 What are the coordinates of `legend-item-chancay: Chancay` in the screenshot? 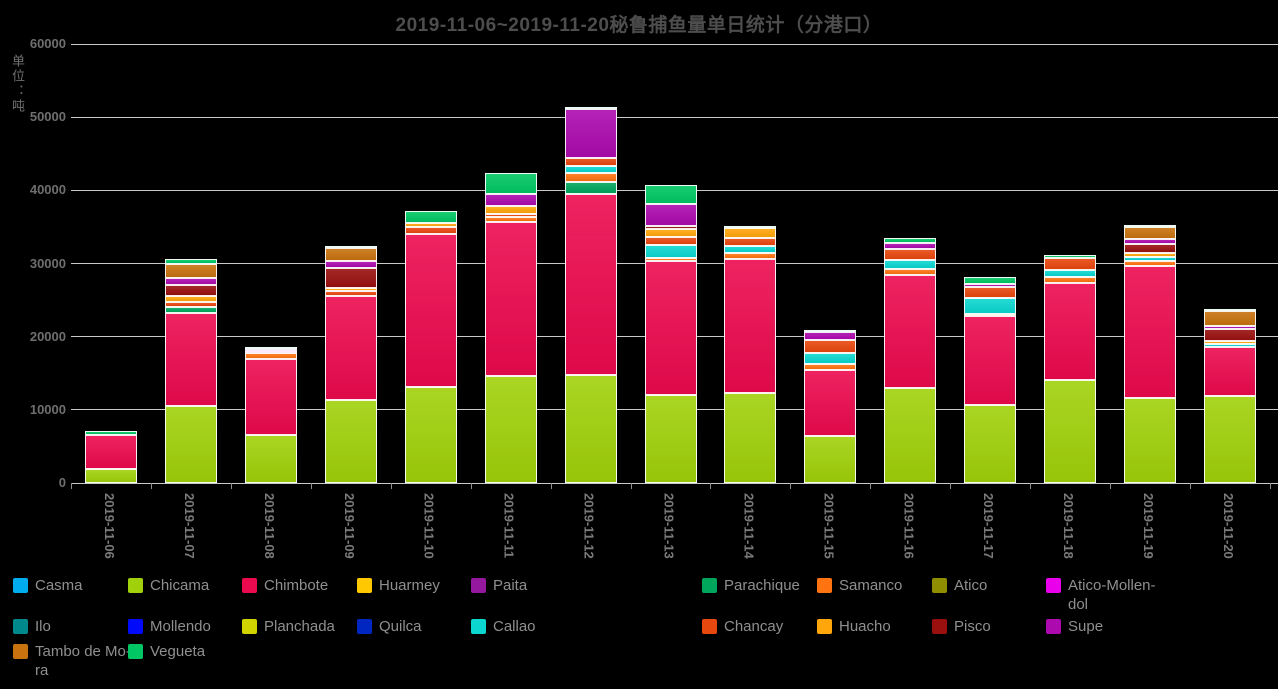 It's located at (742, 627).